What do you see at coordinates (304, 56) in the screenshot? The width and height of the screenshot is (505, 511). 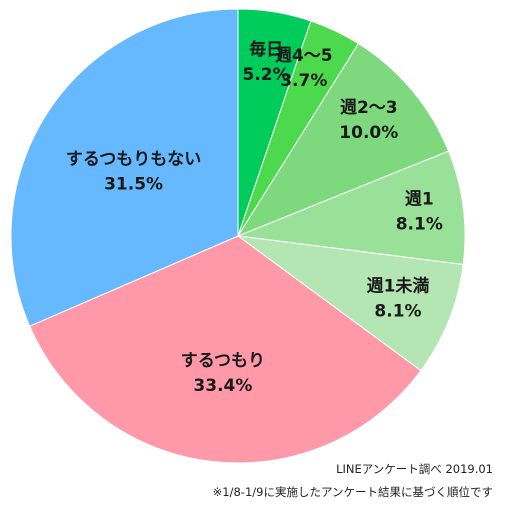 I see `slice-category-label-2: 週4～5` at bounding box center [304, 56].